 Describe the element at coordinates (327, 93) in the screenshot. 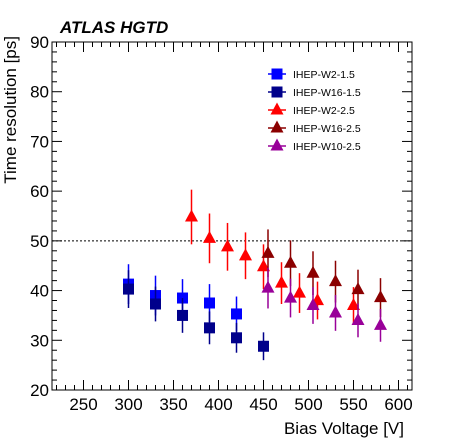

I see `legend-label: IHEP-W16-1.5` at that location.